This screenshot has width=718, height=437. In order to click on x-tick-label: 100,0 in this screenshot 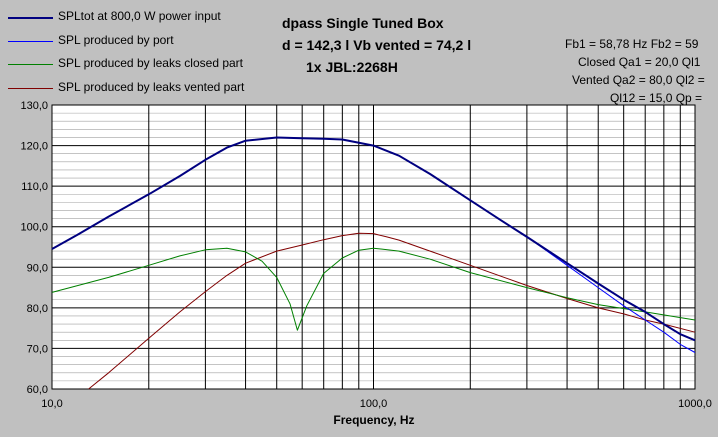, I will do `click(374, 404)`.